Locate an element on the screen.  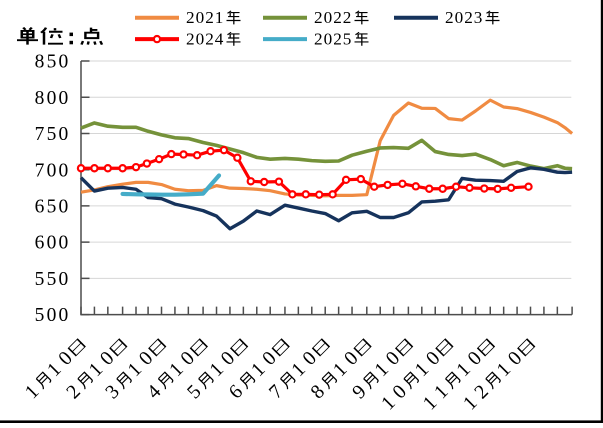
svg-text: 2024 is located at coordinates (205, 39).